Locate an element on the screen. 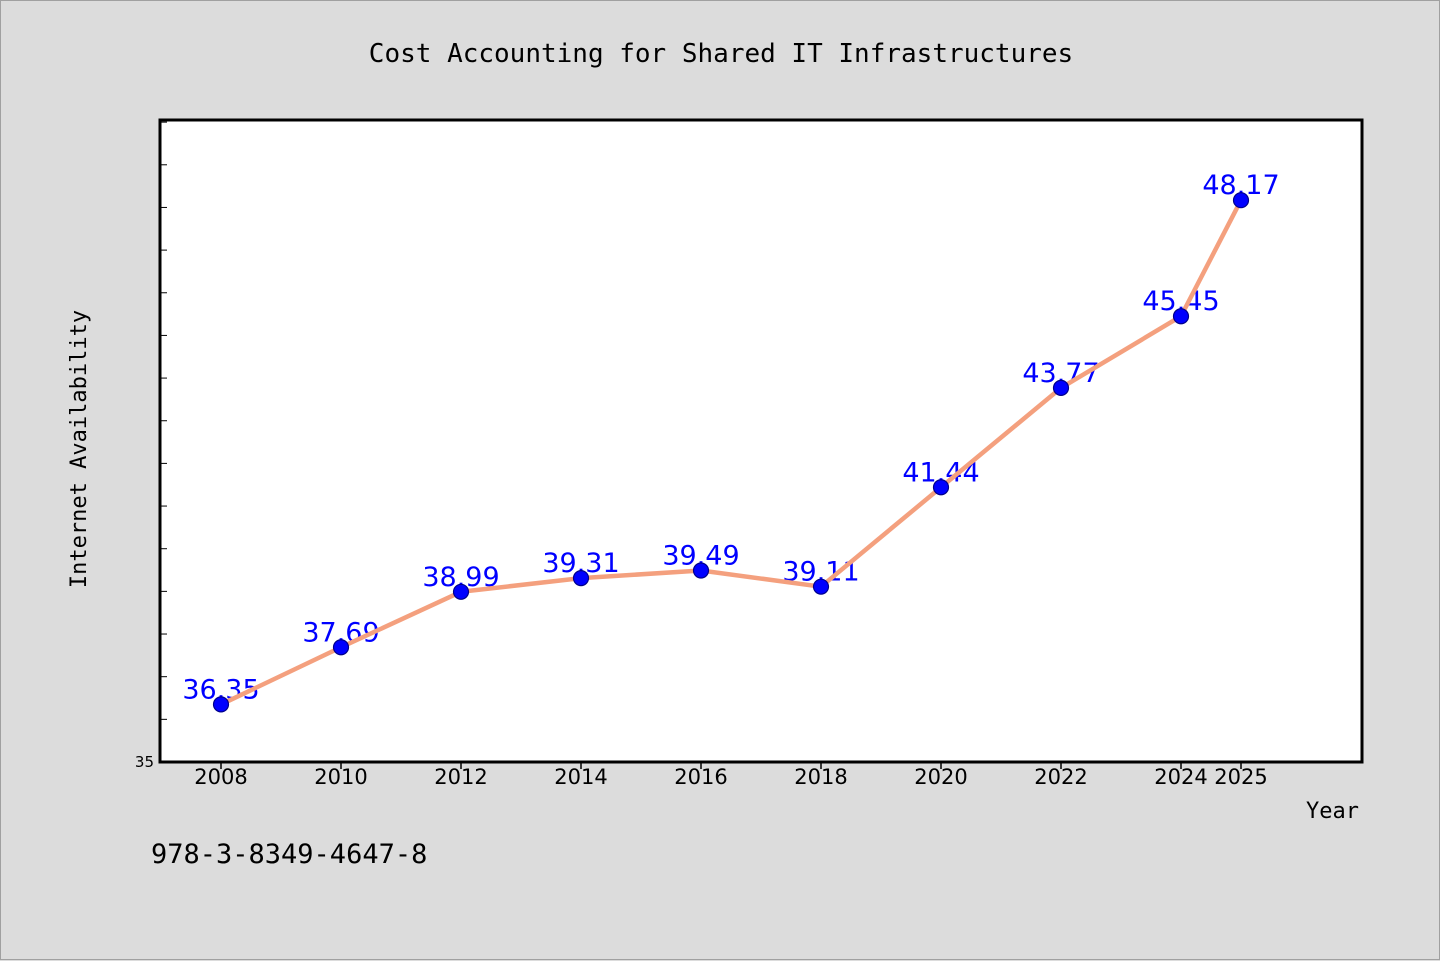 The width and height of the screenshot is (1440, 961). x-tick-label: 2012 is located at coordinates (460, 777).